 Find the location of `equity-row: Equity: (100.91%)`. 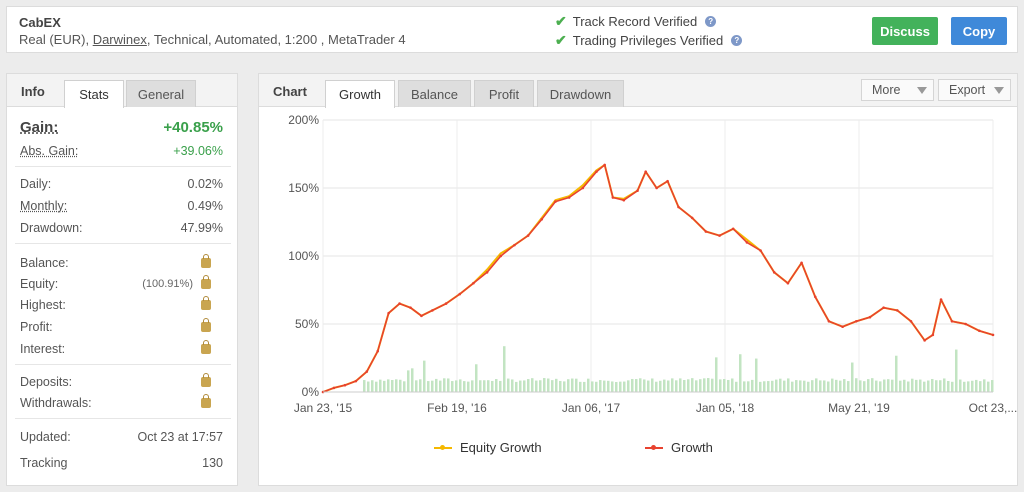

equity-row: Equity: (100.91%) is located at coordinates (121, 283).